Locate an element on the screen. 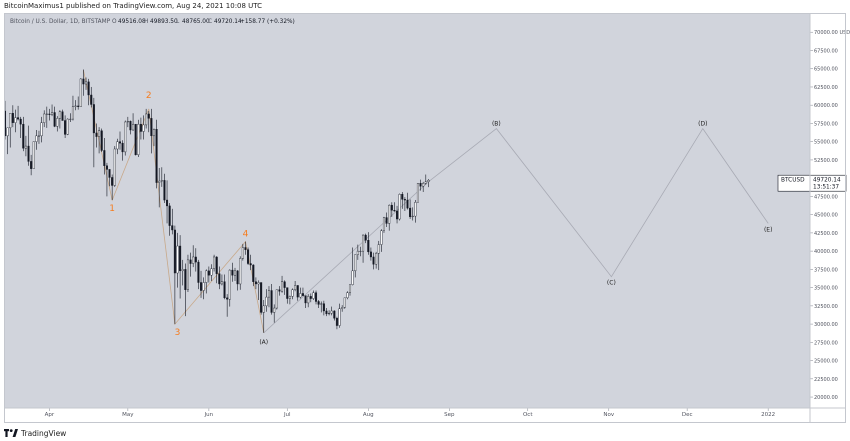 The width and height of the screenshot is (850, 441). last-price-symbol: BTCUSD is located at coordinates (793, 181).